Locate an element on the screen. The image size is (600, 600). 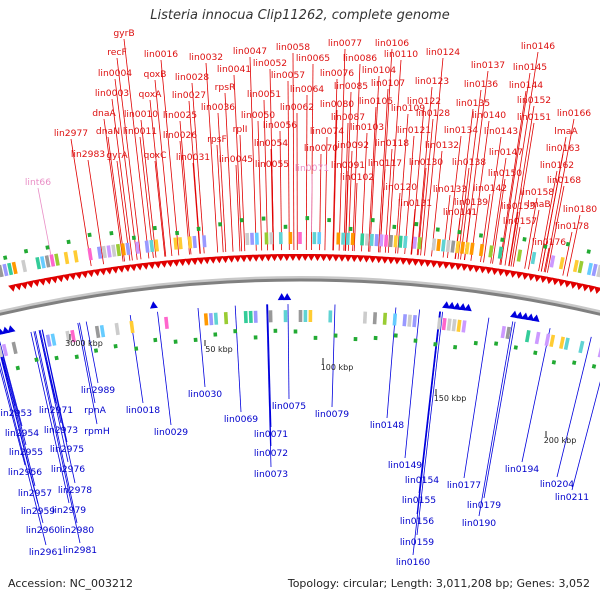
forward-gene-label: gyrB is located at coordinates (123, 33).